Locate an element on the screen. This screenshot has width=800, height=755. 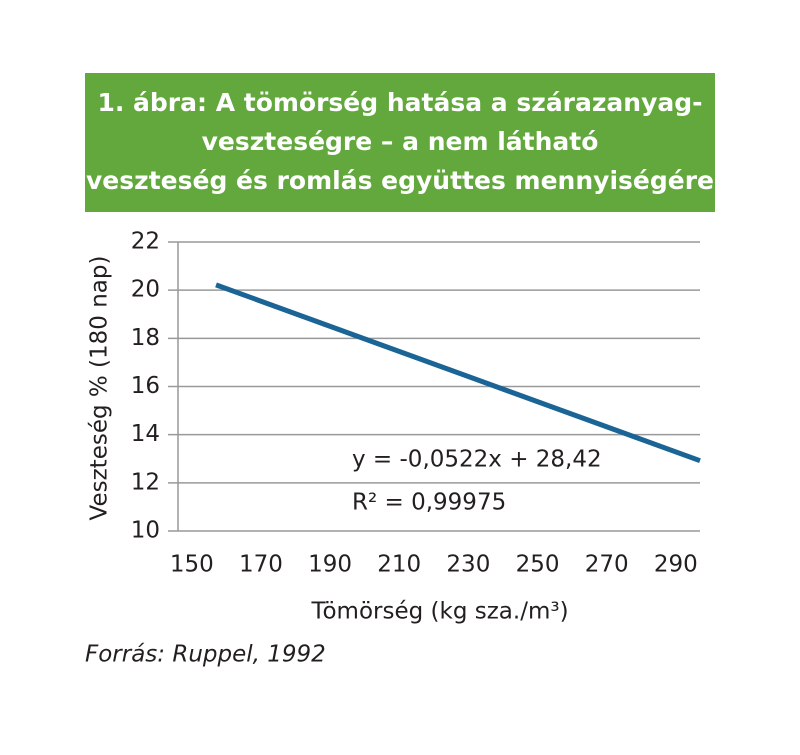
chart-title: veszteségre – a nem látható is located at coordinates (400, 141).